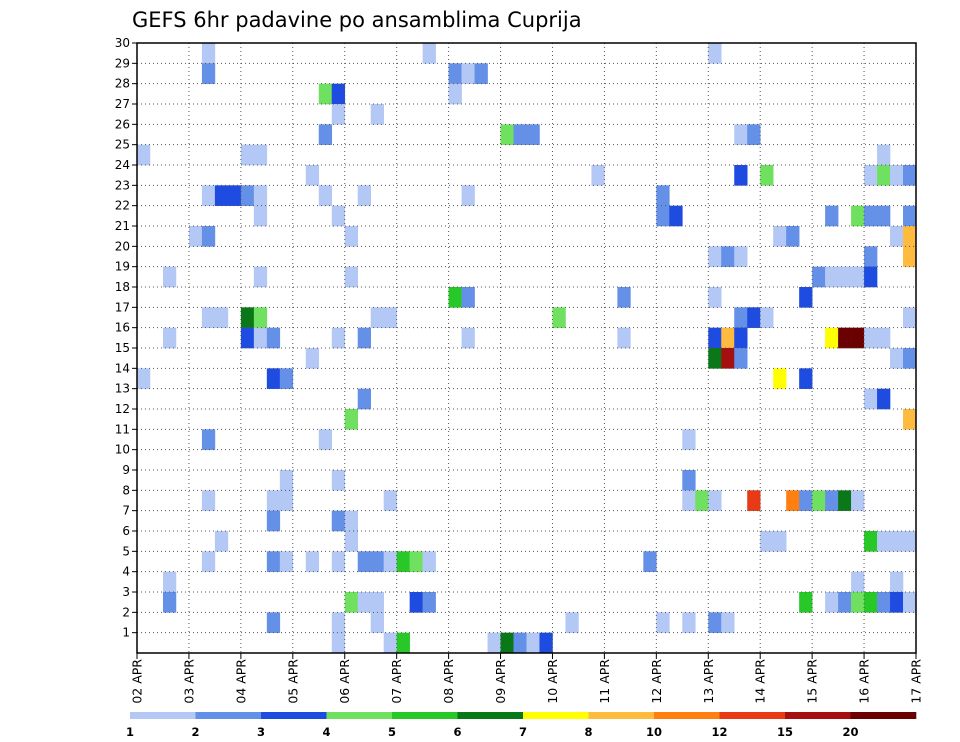 This screenshot has height=742, width=960. Describe the element at coordinates (708, 681) in the screenshot. I see `x-tick-label: 13 APR` at that location.